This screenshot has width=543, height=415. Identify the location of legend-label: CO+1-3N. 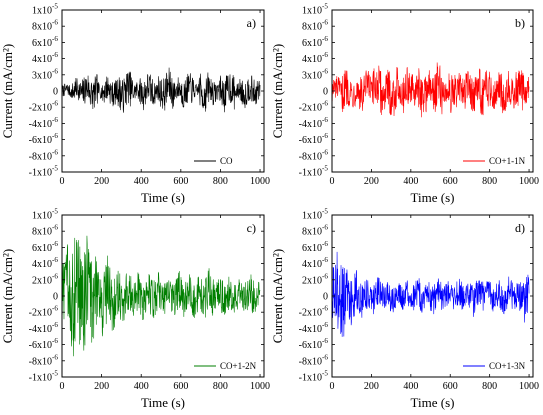
(507, 366).